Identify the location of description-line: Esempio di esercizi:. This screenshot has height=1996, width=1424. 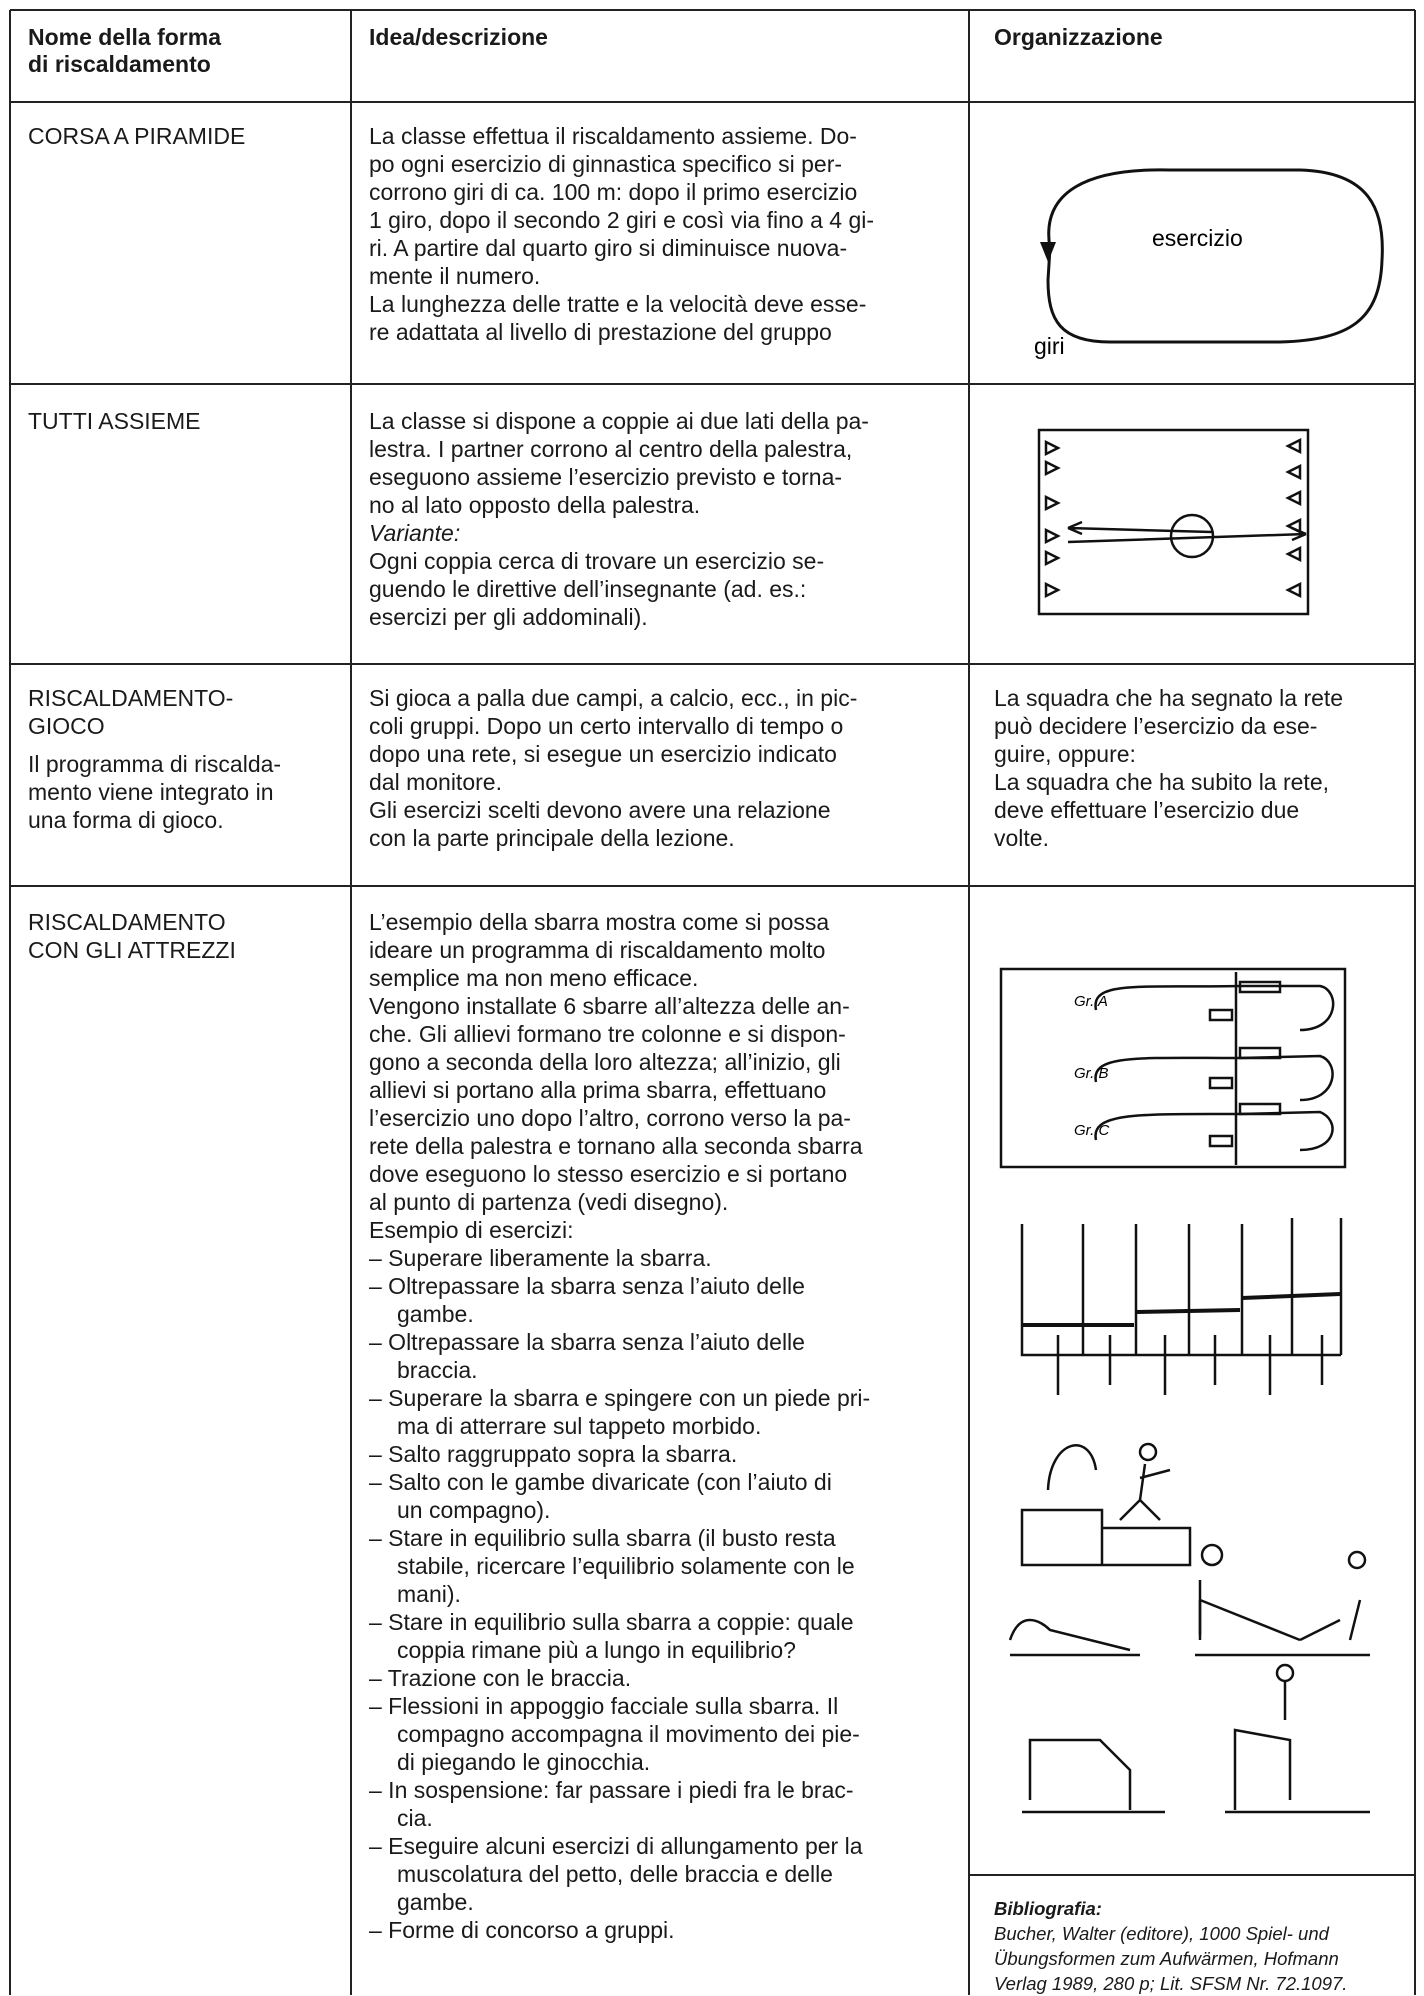
(471, 1230).